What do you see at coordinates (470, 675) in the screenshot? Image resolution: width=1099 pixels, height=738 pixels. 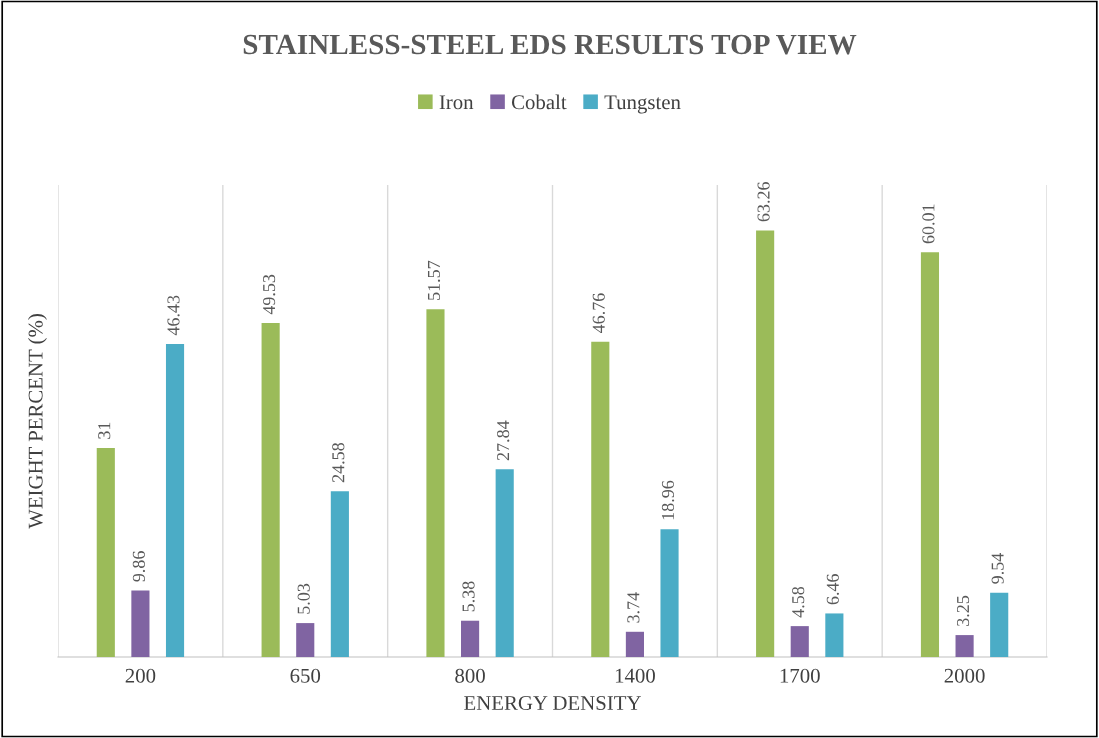 I see `x-tick-label: 800` at bounding box center [470, 675].